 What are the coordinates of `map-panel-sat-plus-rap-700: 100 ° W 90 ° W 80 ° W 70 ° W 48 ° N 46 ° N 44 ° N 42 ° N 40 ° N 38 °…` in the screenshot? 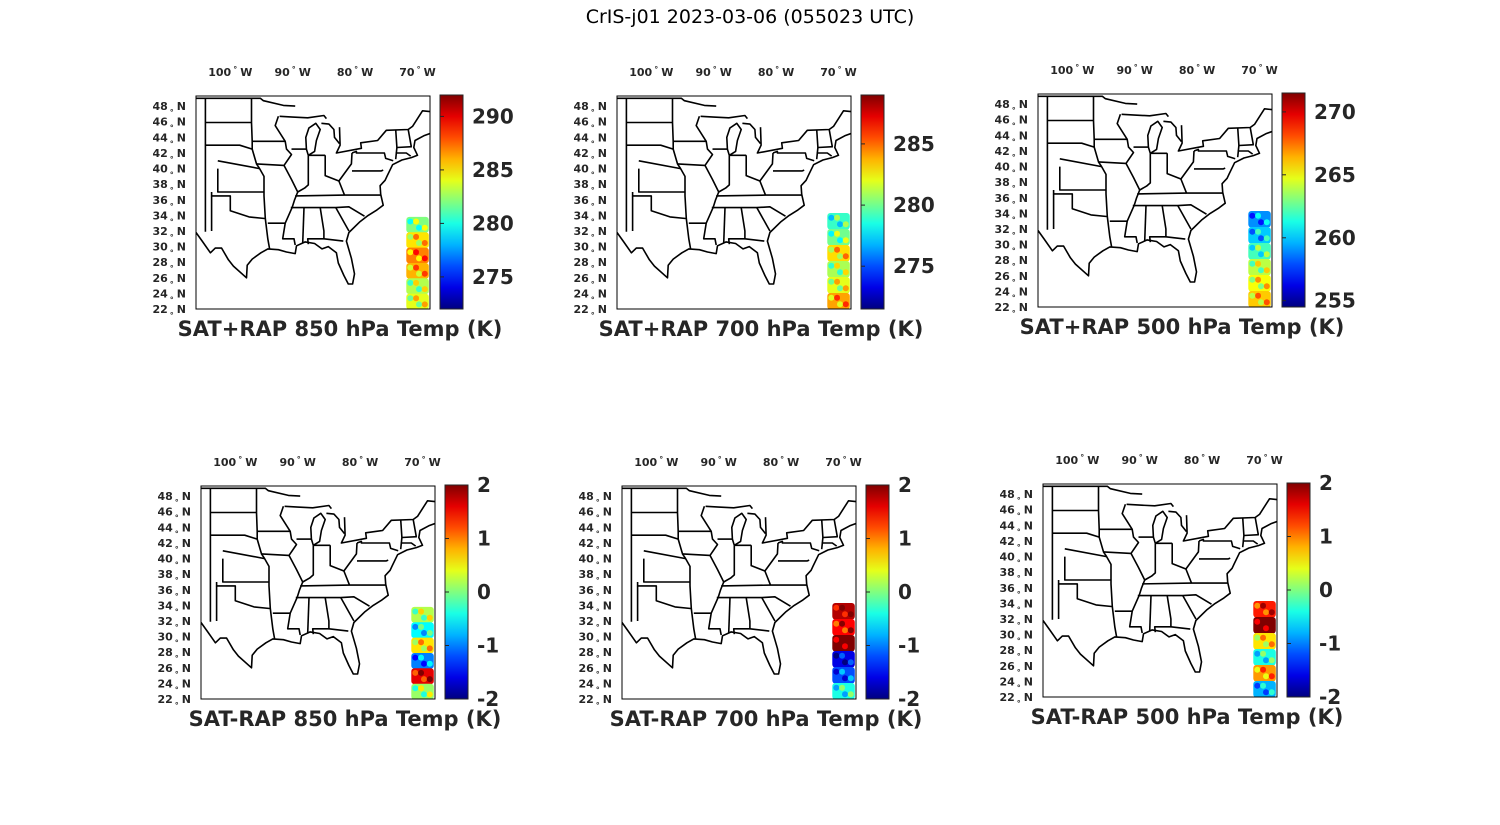 It's located at (761, 215).